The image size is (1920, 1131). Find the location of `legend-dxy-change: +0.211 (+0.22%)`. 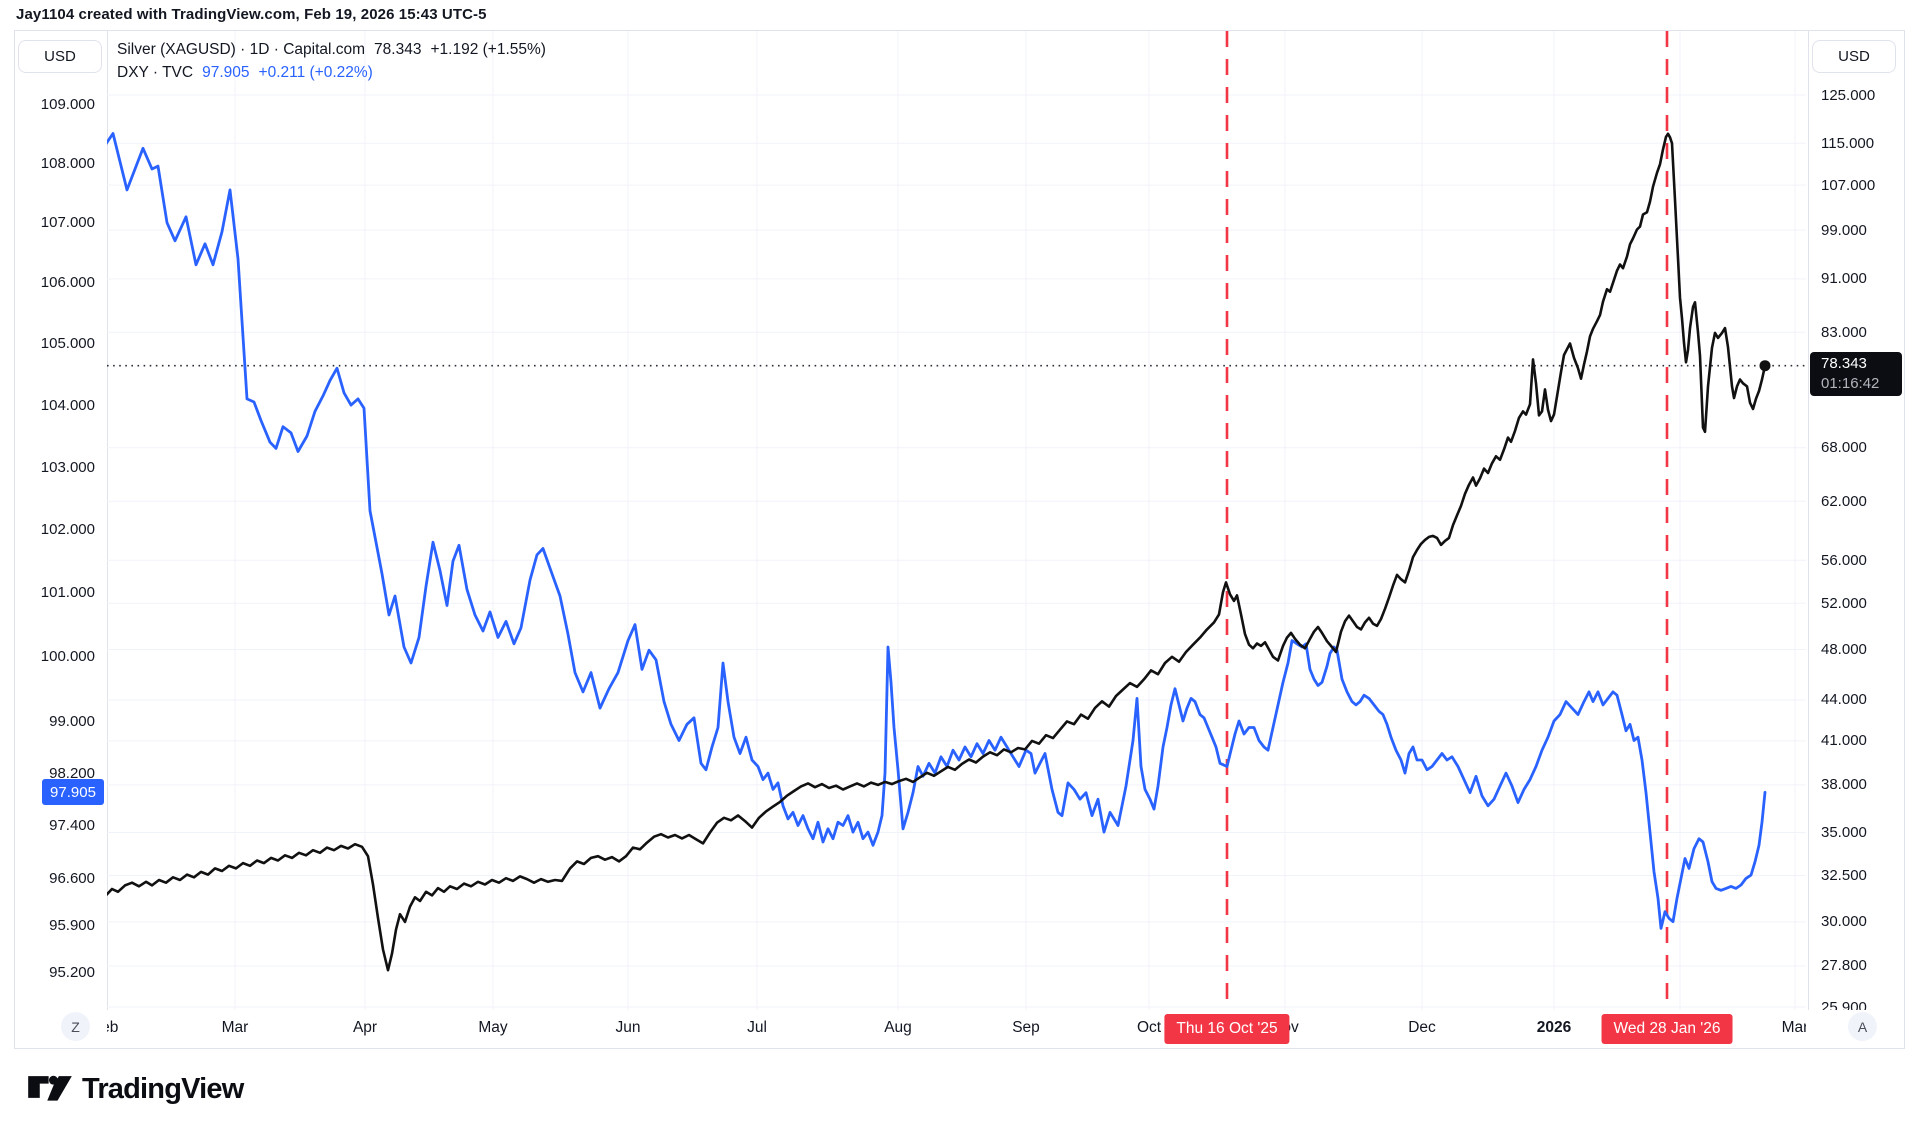

legend-dxy-change: +0.211 (+0.22%) is located at coordinates (315, 72).